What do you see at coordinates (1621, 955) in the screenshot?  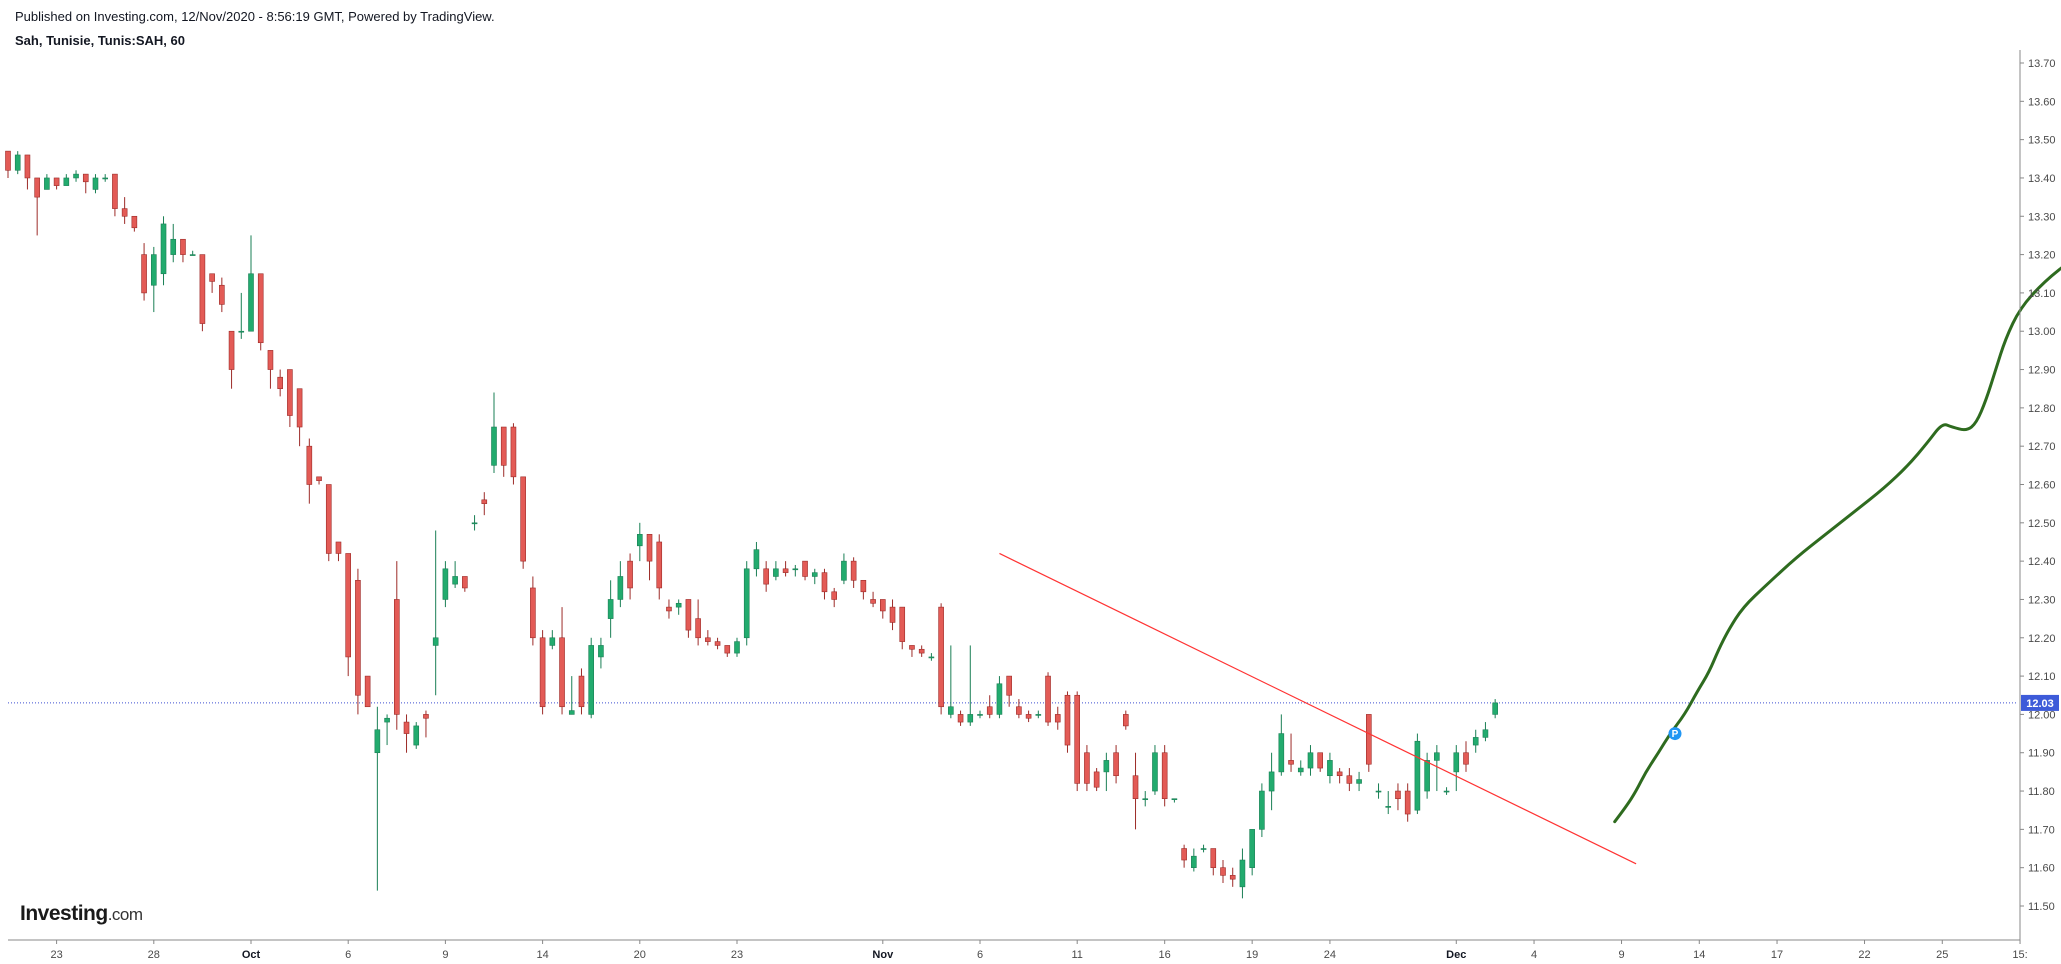 I see `x-tick-label: 9` at bounding box center [1621, 955].